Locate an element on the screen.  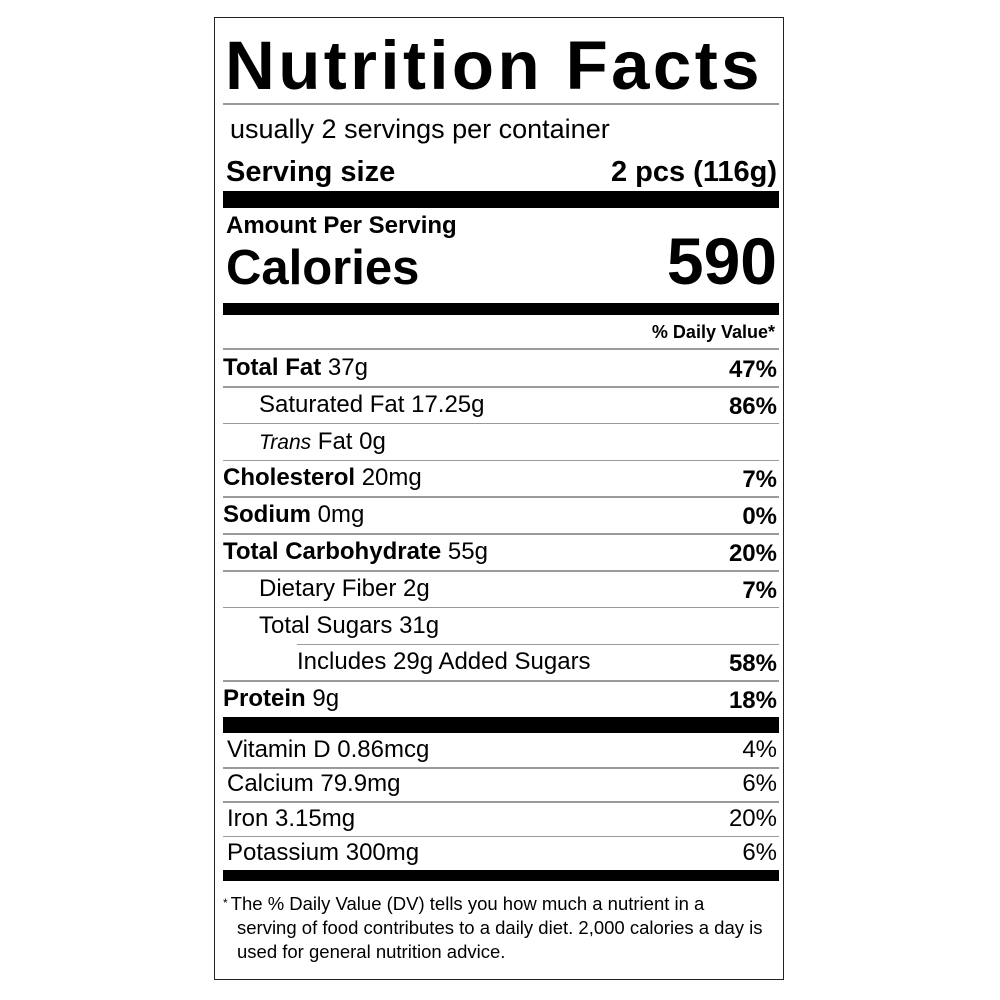
nutrient-label: Total Fat 37g is located at coordinates (295, 368).